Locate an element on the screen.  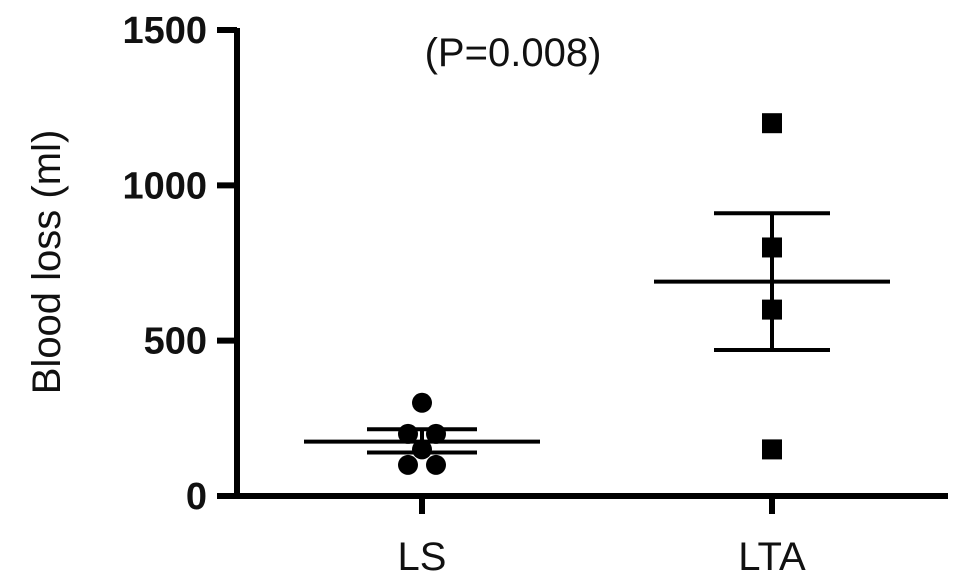
p-value-annotation: (P=0.008) is located at coordinates (513, 53).